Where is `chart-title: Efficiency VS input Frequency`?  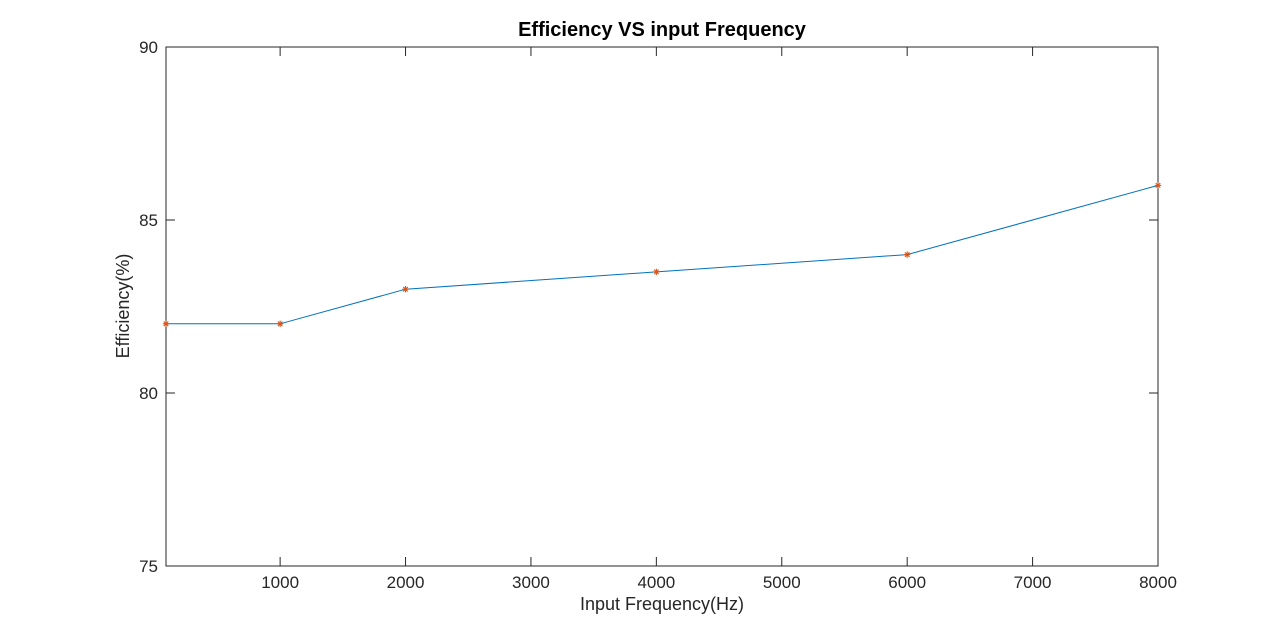
chart-title: Efficiency VS input Frequency is located at coordinates (662, 30).